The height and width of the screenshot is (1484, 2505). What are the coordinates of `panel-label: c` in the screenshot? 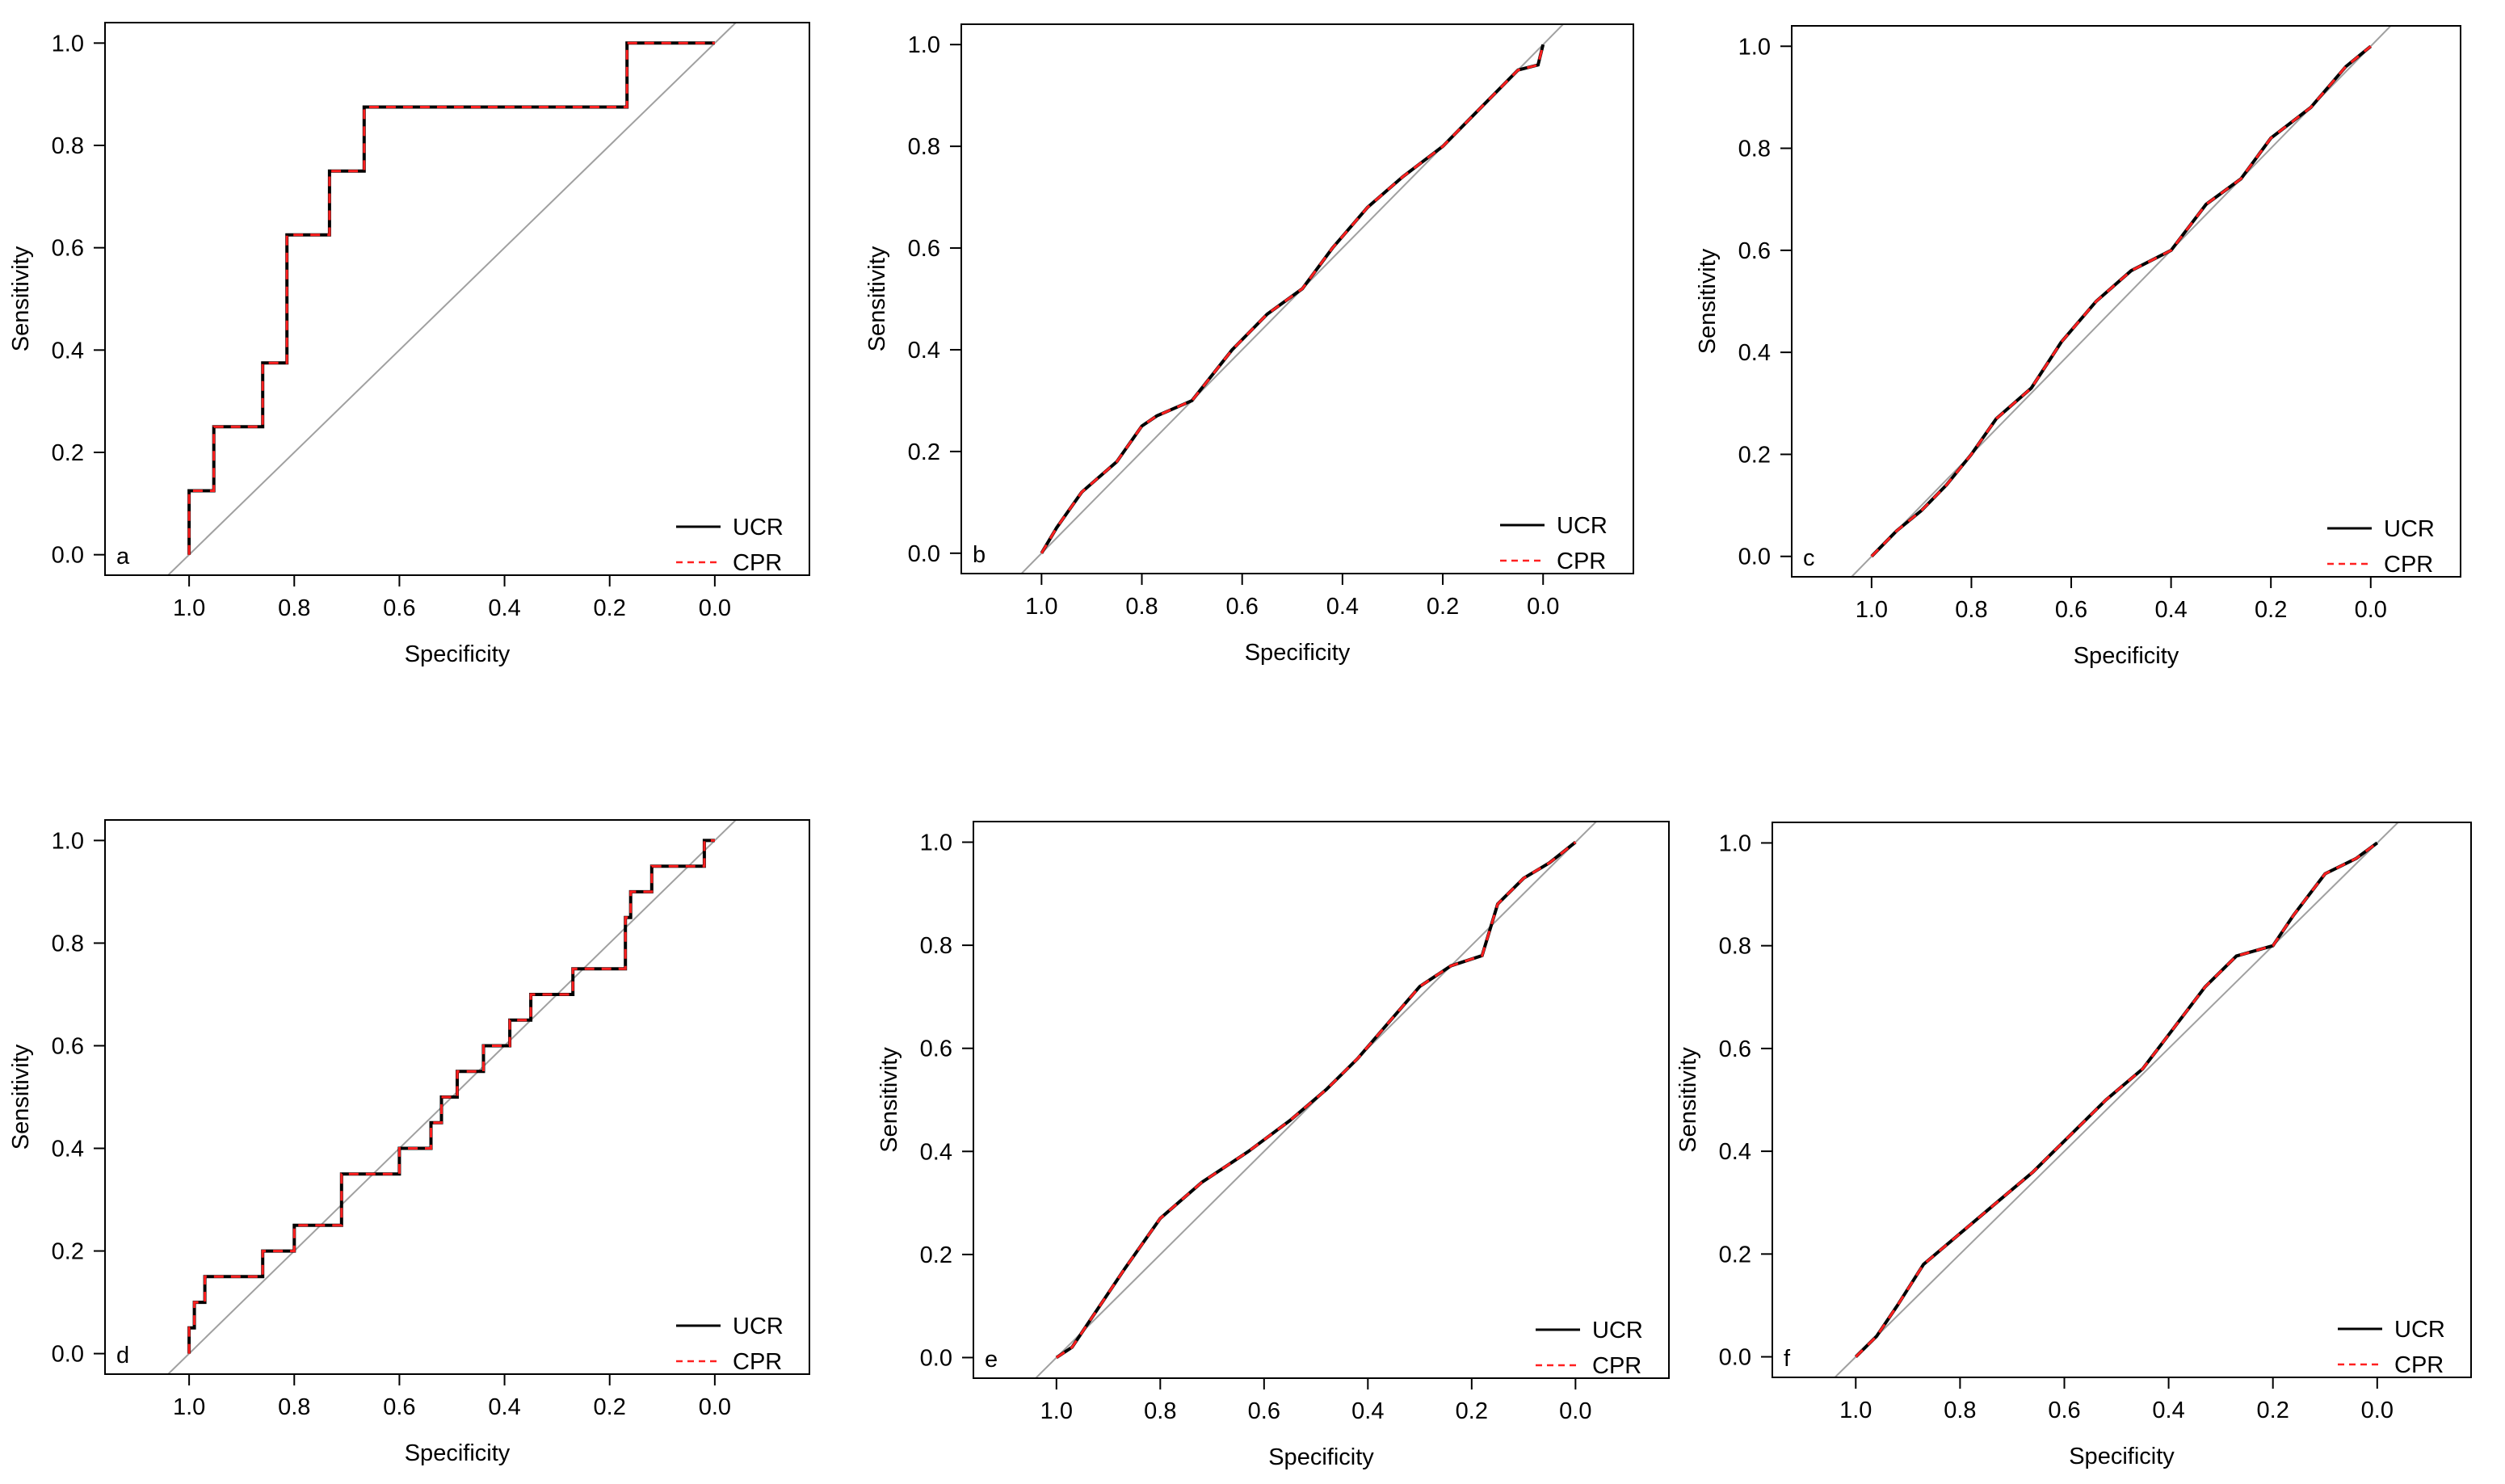 It's located at (1809, 558).